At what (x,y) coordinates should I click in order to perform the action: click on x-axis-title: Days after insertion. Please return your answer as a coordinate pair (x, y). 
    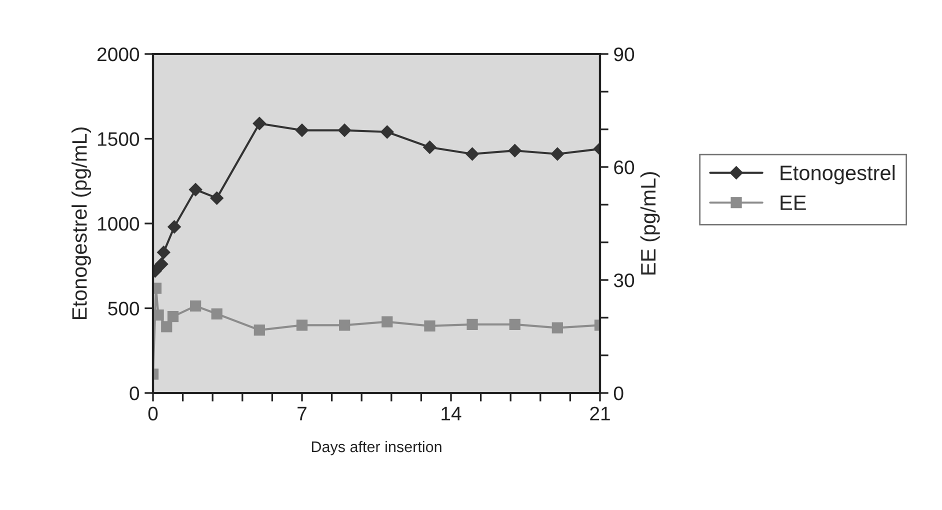
    Looking at the image, I should click on (377, 448).